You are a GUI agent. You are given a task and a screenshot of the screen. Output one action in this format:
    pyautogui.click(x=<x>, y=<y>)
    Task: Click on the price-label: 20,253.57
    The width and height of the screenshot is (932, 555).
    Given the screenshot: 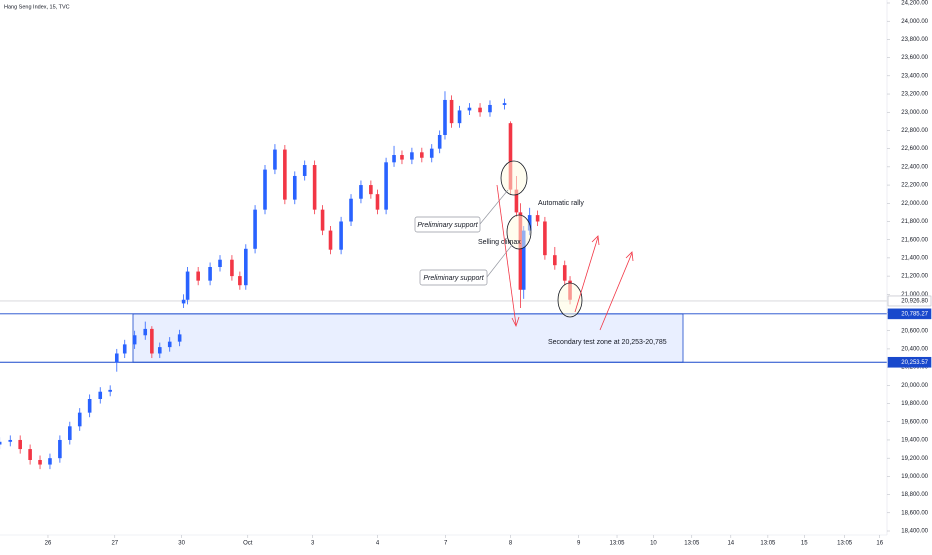 What is the action you would take?
    pyautogui.click(x=914, y=363)
    